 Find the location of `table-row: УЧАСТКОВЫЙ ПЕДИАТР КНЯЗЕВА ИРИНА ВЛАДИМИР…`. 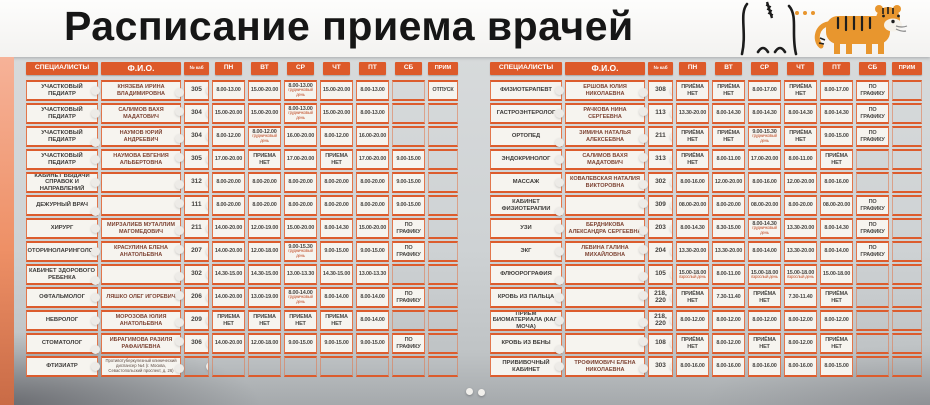

table-row: УЧАСТКОВЫЙ ПЕДИАТР КНЯЗЕВА ИРИНА ВЛАДИМИР… is located at coordinates (244, 90).